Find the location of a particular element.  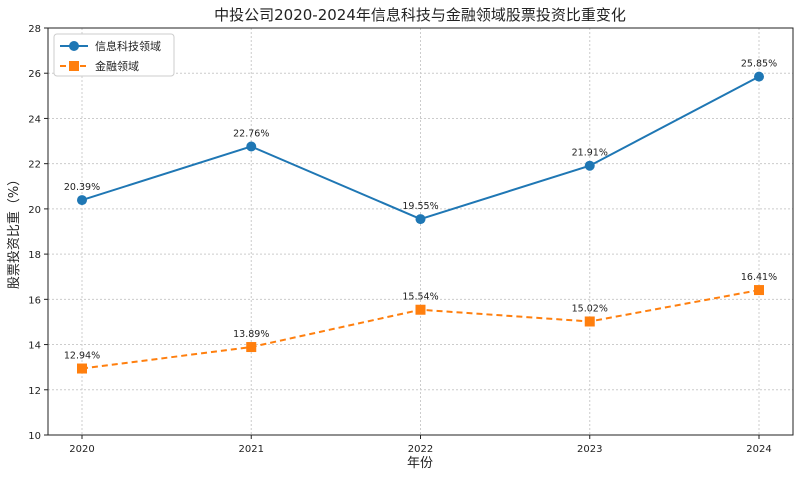

x-tick-label: 2020 is located at coordinates (81, 449).